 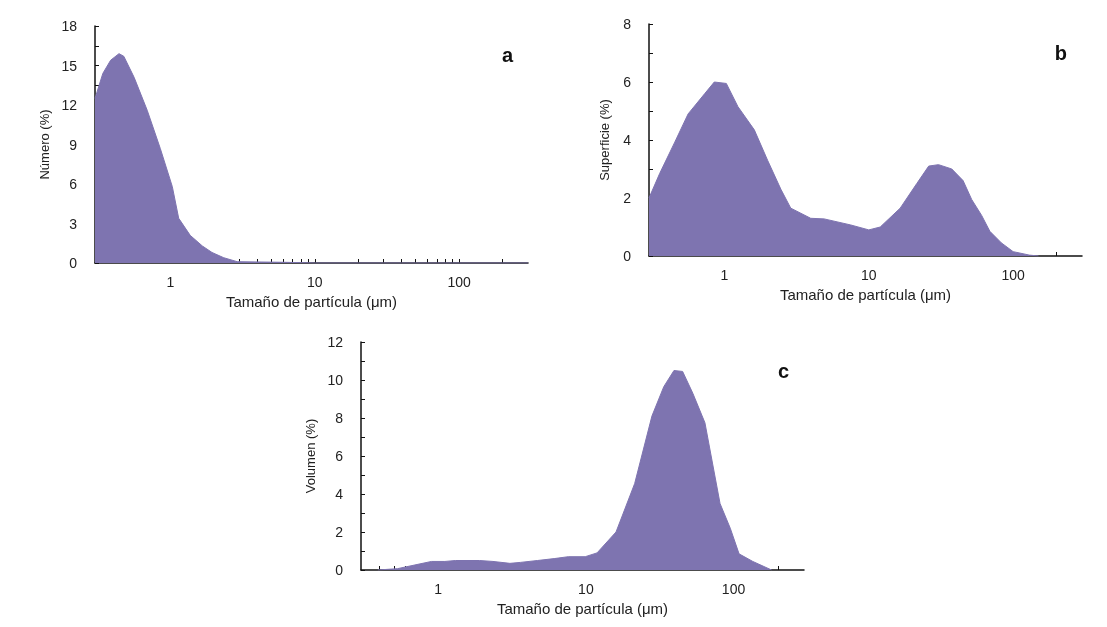 I want to click on text: c, so click(x=783, y=371).